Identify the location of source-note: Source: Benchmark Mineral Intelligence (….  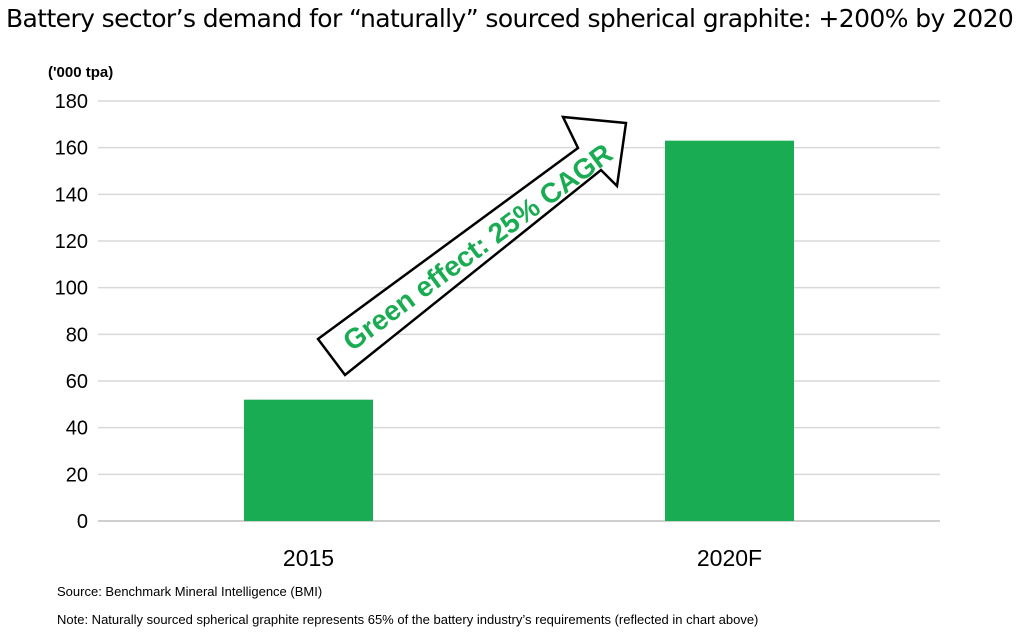
(190, 591).